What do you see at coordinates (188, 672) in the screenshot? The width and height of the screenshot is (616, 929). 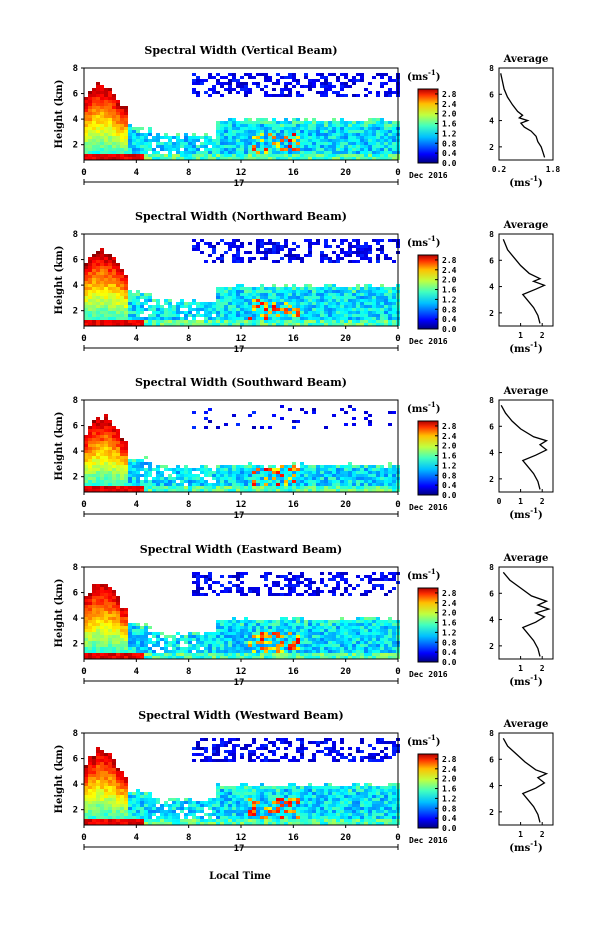 I see `x-tick-label: 8` at bounding box center [188, 672].